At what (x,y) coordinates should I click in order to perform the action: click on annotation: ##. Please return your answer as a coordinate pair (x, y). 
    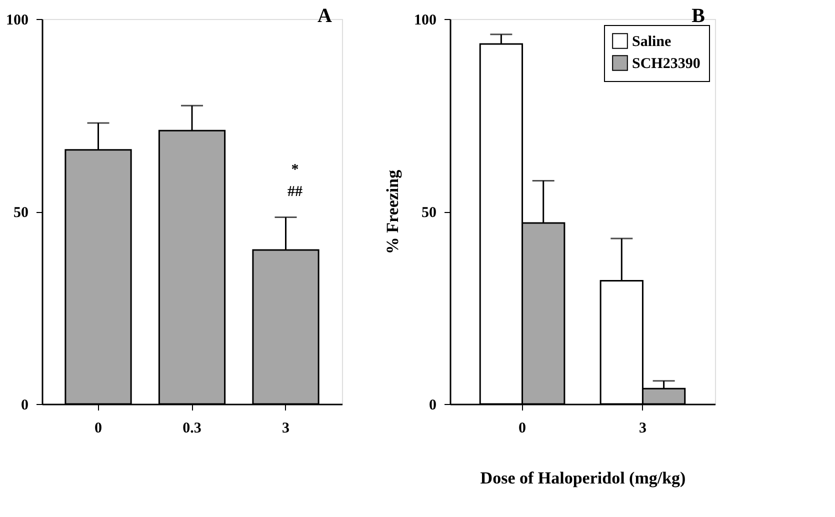
    Looking at the image, I should click on (295, 192).